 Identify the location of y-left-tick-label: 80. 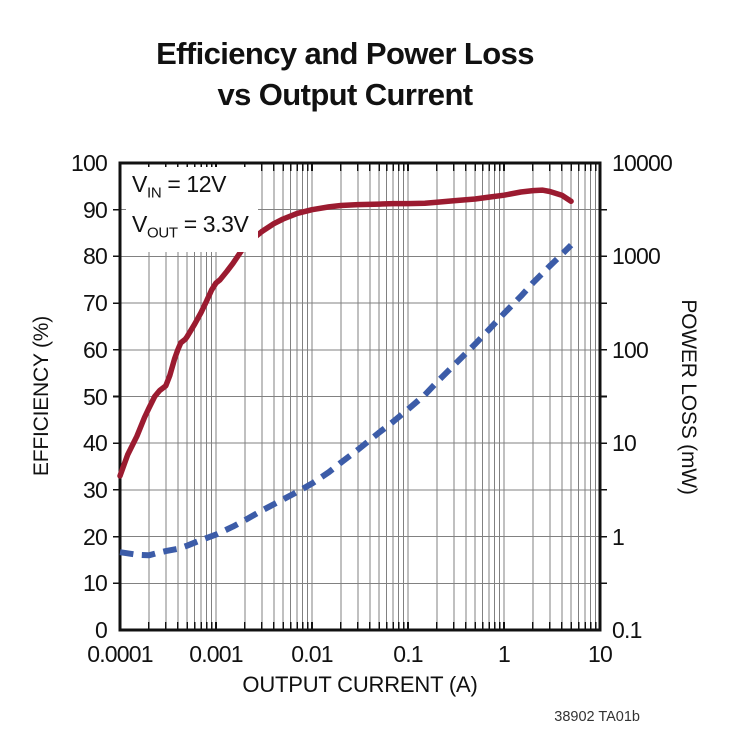
(95, 256).